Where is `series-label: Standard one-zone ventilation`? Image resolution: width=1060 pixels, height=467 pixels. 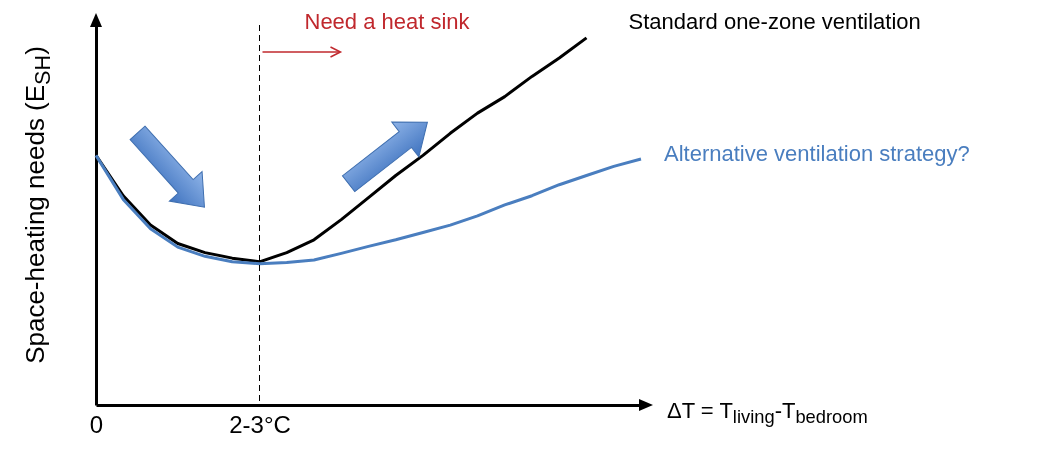
series-label: Standard one-zone ventilation is located at coordinates (774, 21).